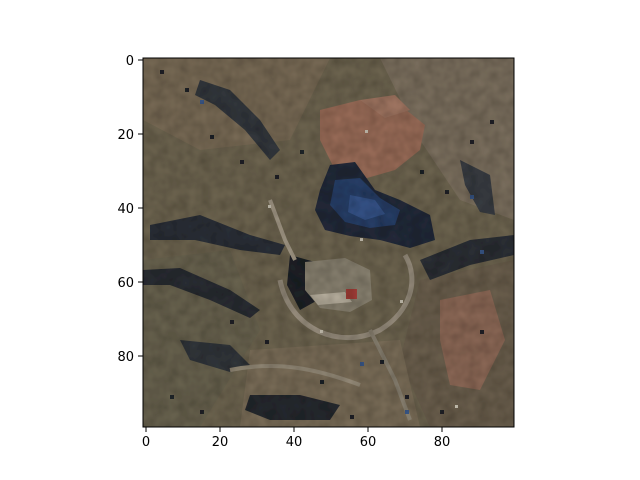 The height and width of the screenshot is (480, 640). Describe the element at coordinates (220, 442) in the screenshot. I see `x-tick-label: 20` at that location.